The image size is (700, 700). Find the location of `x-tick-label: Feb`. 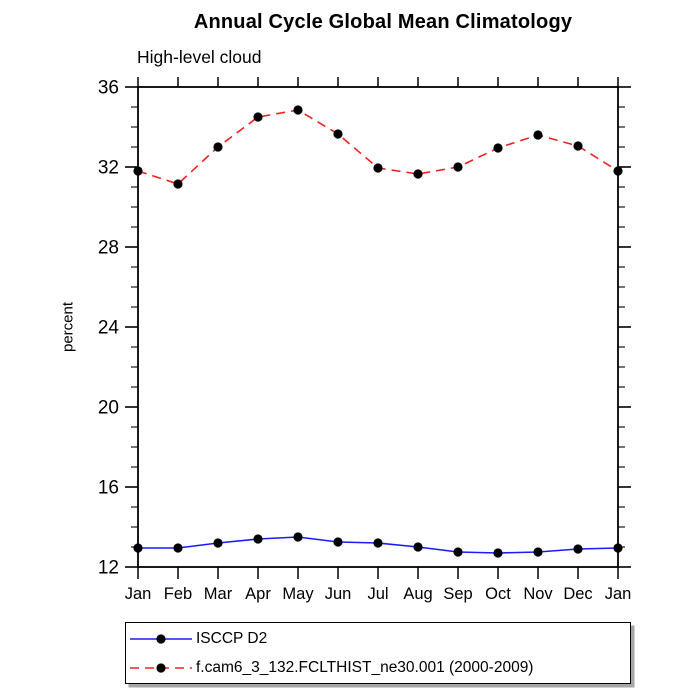

x-tick-label: Feb is located at coordinates (178, 594).